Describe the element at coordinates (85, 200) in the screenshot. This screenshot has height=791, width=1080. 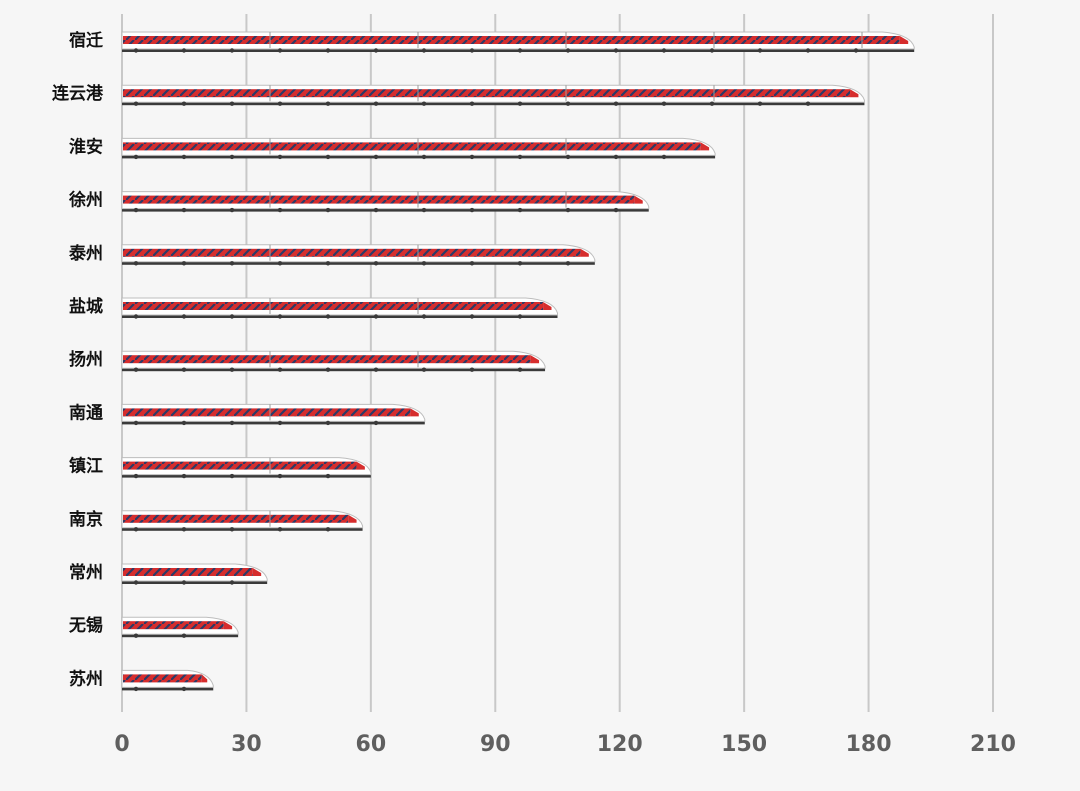
I see `category-label-4: 徐州` at that location.